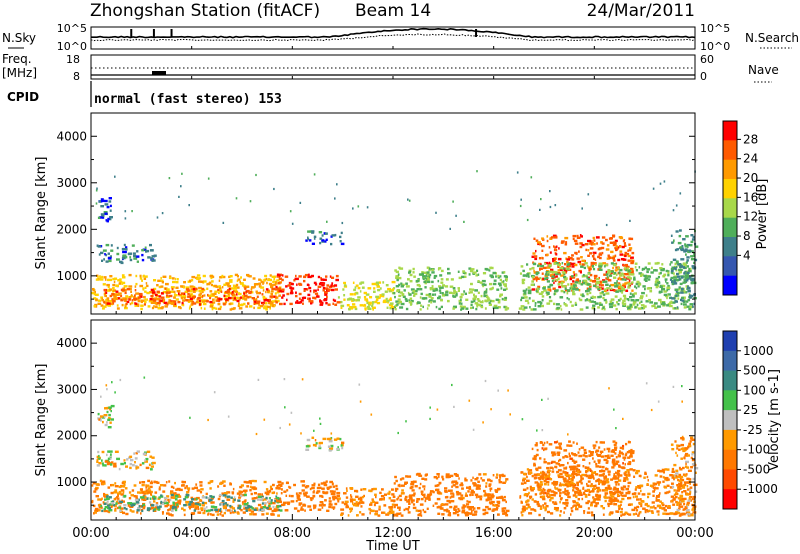 This screenshot has width=800, height=554. I want to click on power-y-axis-title: Slant Range [km], so click(41, 213).